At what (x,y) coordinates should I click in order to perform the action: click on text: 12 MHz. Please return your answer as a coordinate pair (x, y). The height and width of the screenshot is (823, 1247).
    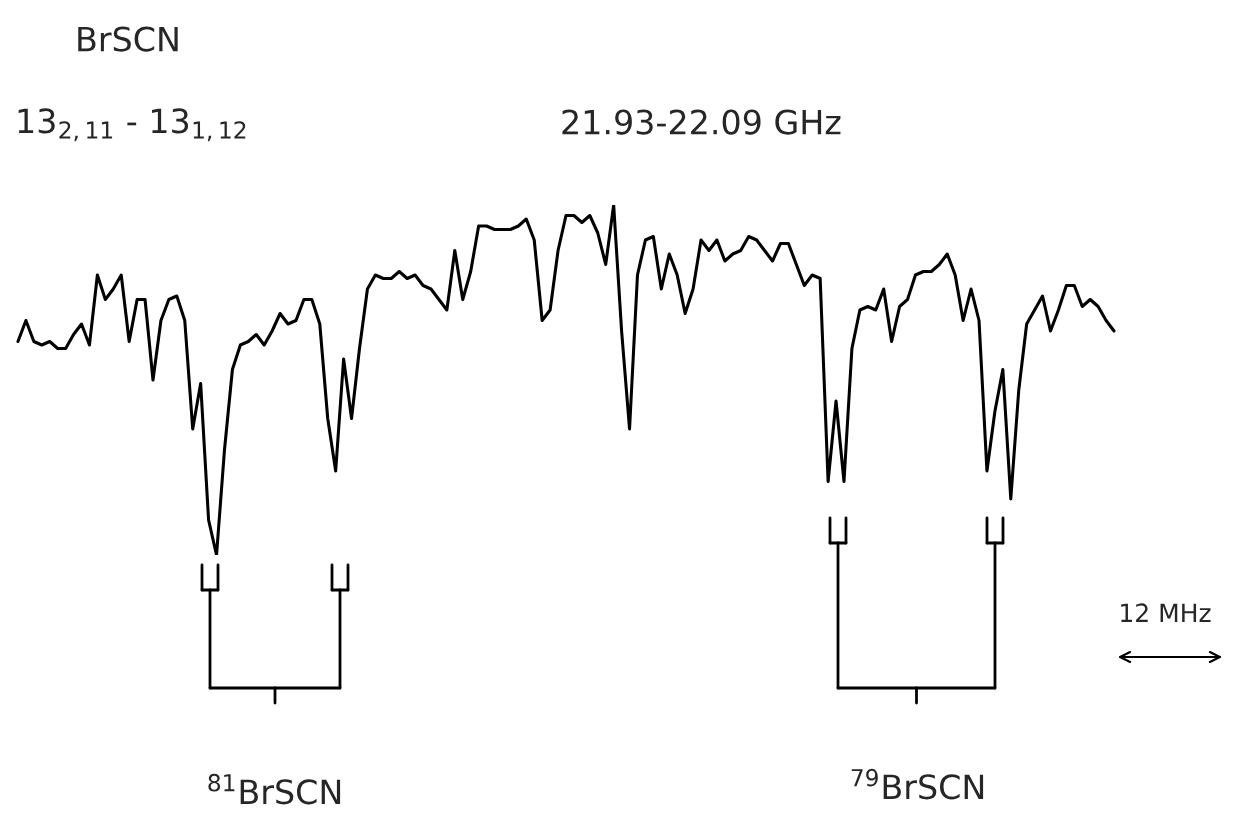
    Looking at the image, I should click on (1166, 612).